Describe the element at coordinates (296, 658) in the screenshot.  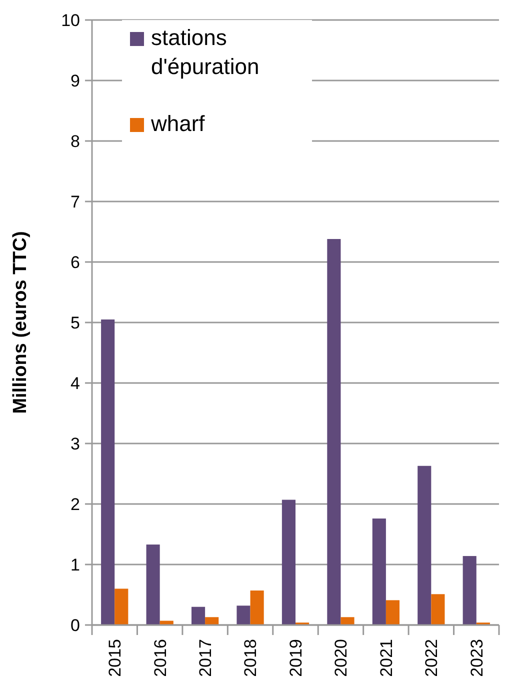
I see `x-tick-label: 2019` at that location.